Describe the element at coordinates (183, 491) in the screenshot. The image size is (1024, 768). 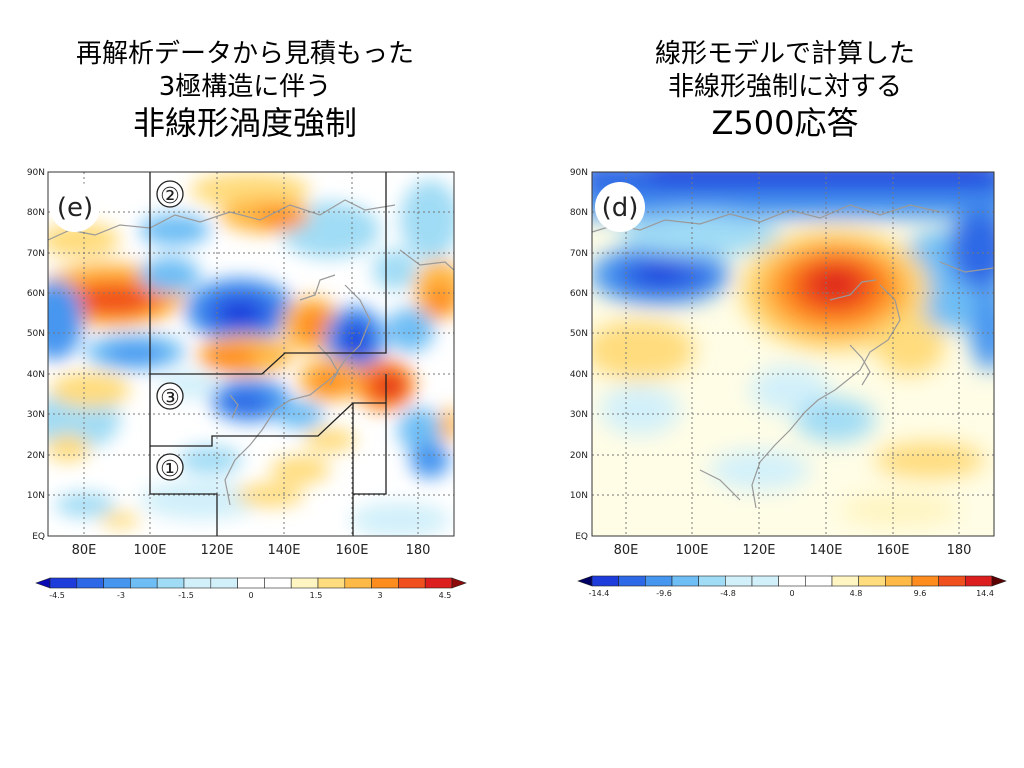
I see `region-1-box` at that location.